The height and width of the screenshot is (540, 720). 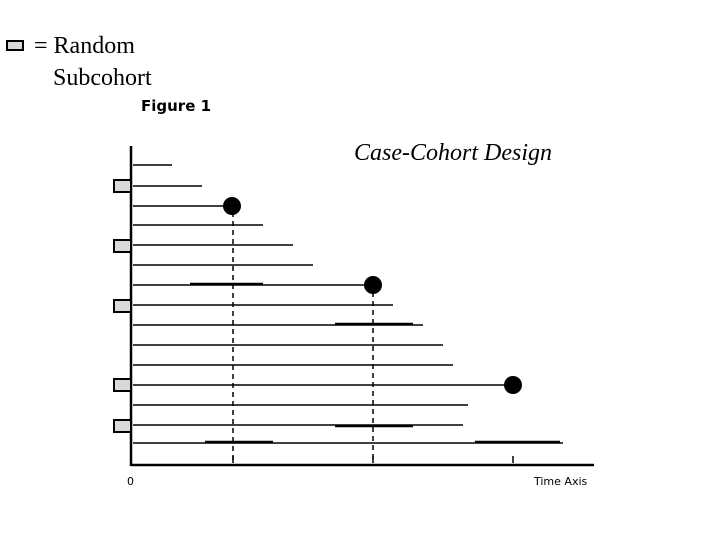 What do you see at coordinates (130, 481) in the screenshot?
I see `origin-label: 0` at bounding box center [130, 481].